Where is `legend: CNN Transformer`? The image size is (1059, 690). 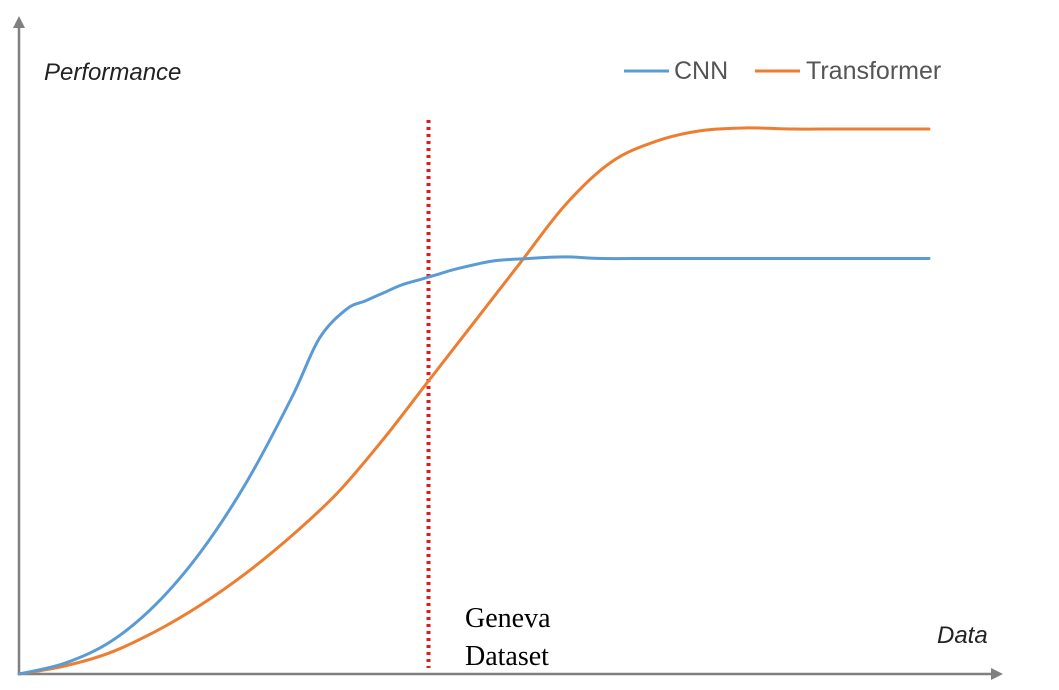
legend: CNN Transformer is located at coordinates (782, 71).